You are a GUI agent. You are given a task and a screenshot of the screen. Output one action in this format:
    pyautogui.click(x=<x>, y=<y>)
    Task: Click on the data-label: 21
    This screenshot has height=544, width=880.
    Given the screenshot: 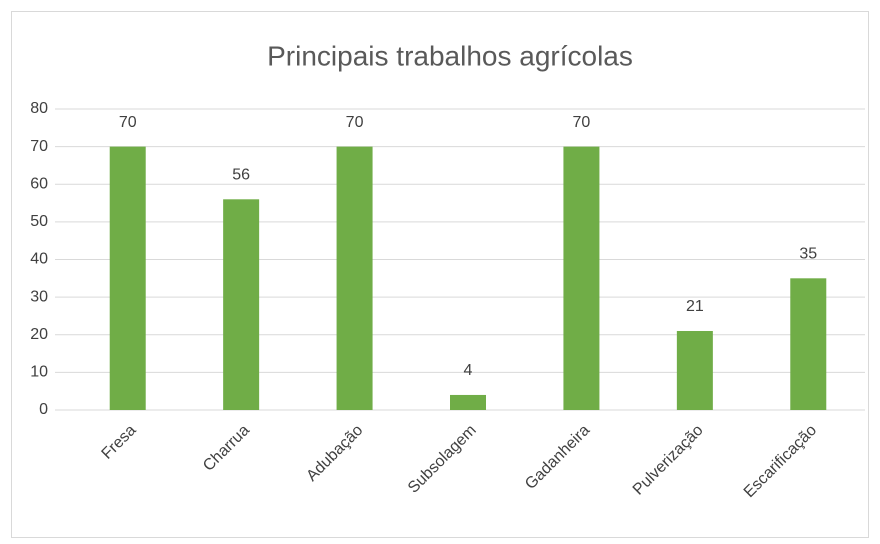 What is the action you would take?
    pyautogui.click(x=695, y=306)
    